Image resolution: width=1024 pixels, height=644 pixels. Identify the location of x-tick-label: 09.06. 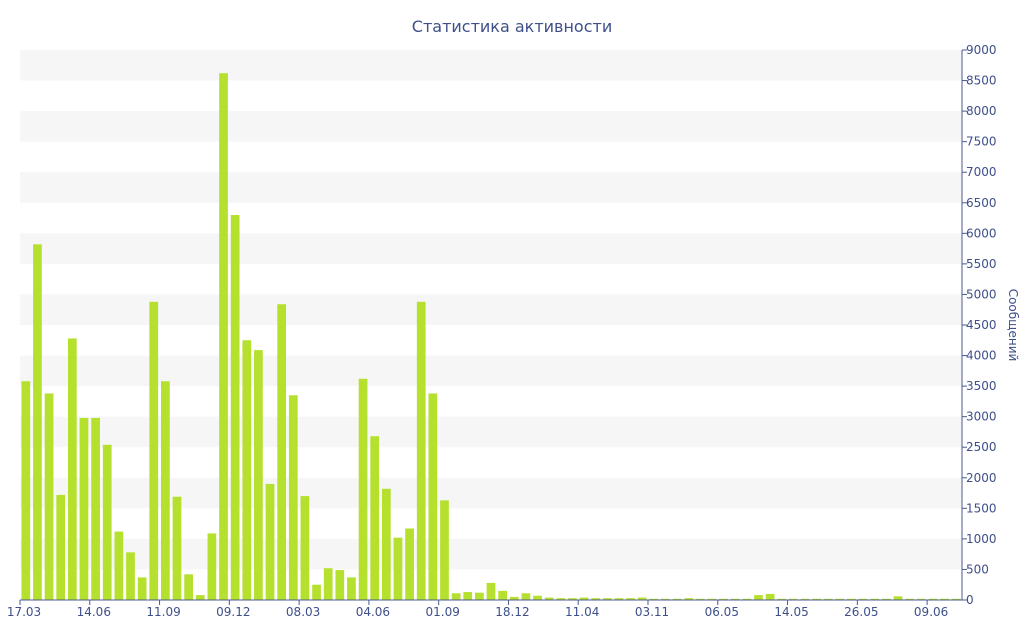
(931, 612).